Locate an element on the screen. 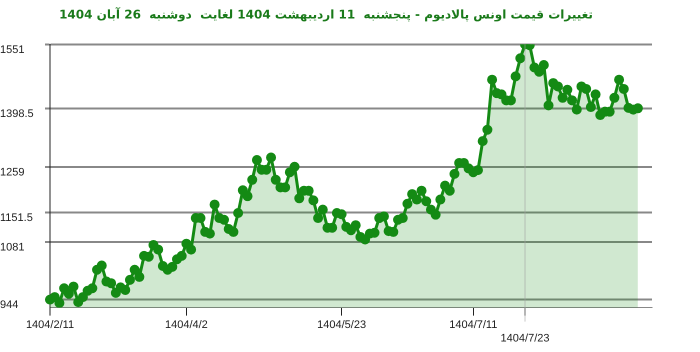 The height and width of the screenshot is (352, 700). y-tick-label: 1151.5 is located at coordinates (16, 218).